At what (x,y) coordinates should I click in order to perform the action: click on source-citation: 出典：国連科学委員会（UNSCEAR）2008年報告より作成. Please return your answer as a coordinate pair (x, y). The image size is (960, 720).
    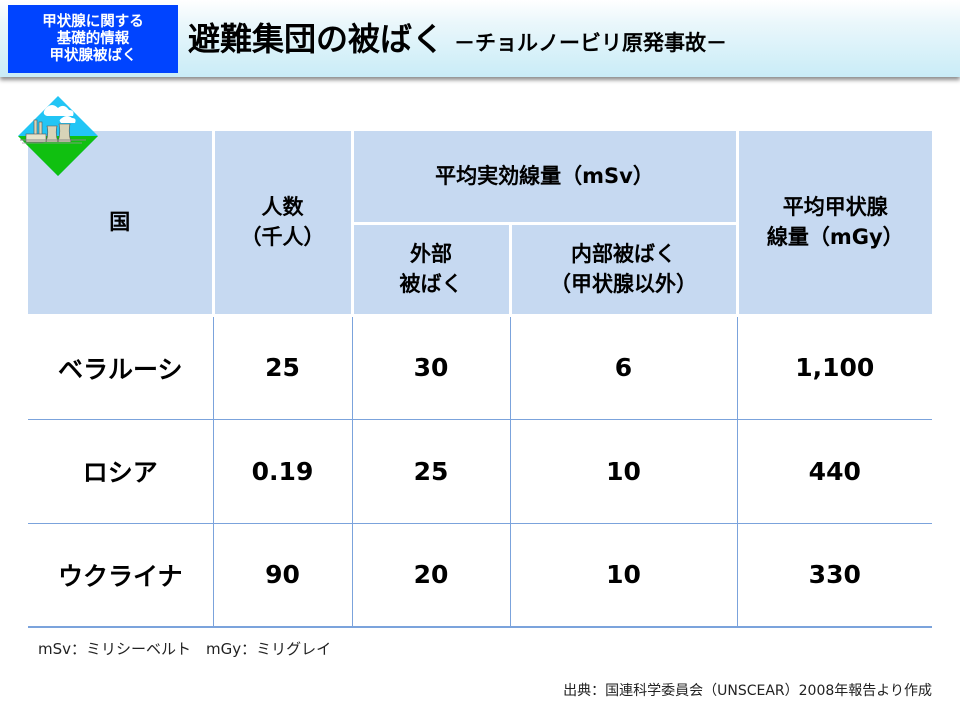
    Looking at the image, I should click on (747, 691).